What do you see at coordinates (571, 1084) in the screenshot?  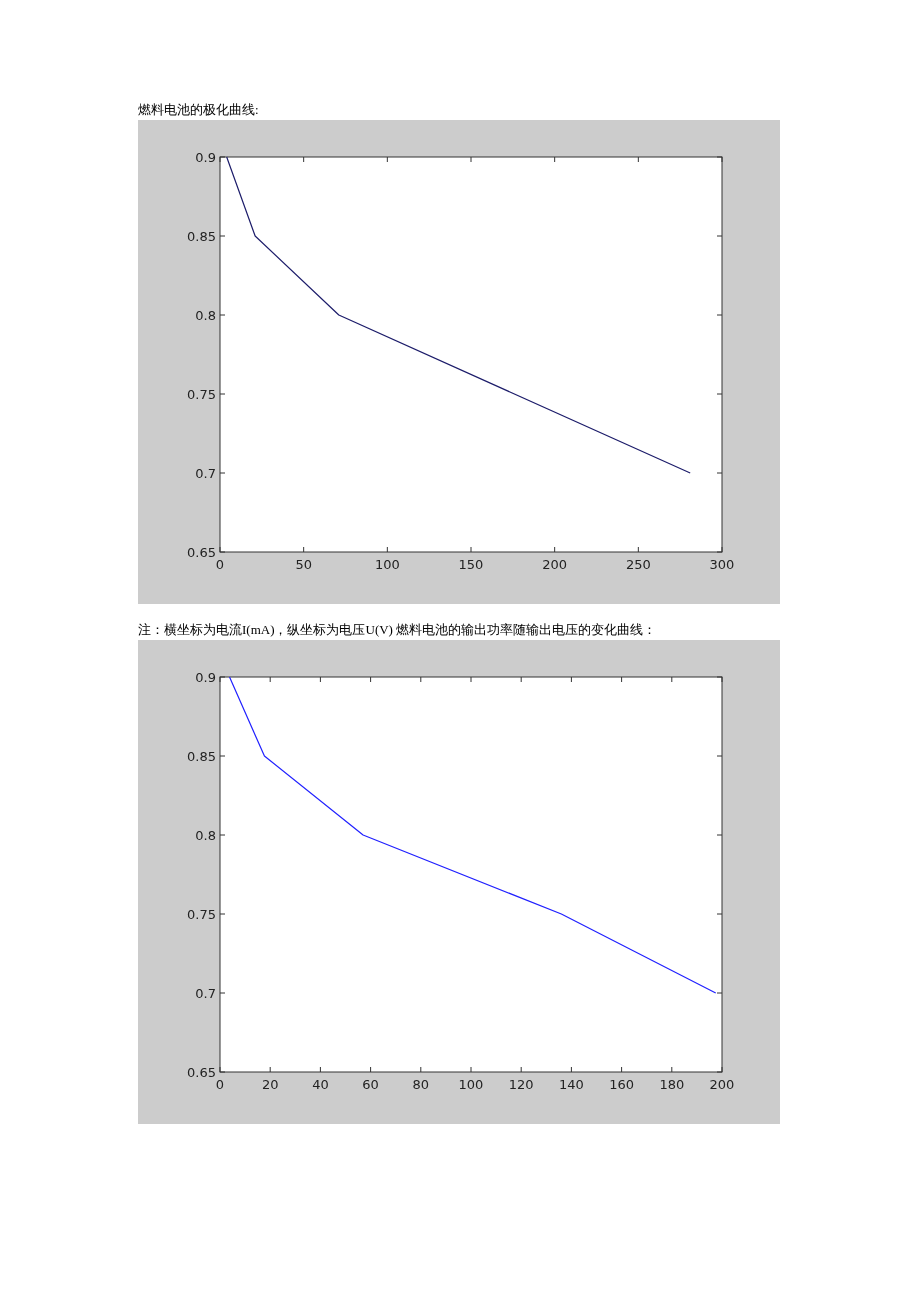 I see `x-tick-label: 140` at bounding box center [571, 1084].